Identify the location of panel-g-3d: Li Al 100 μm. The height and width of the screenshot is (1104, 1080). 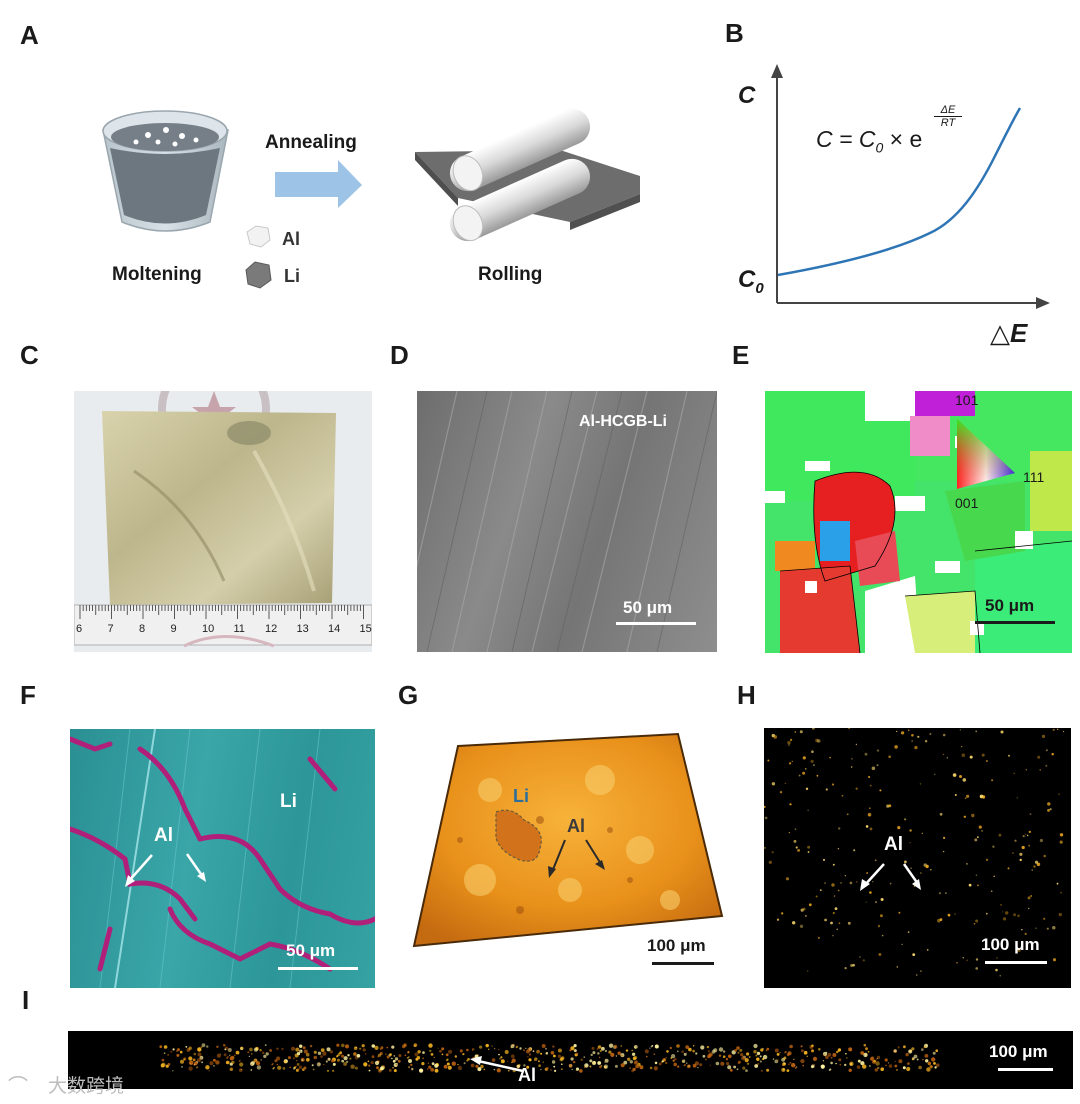
(565, 845).